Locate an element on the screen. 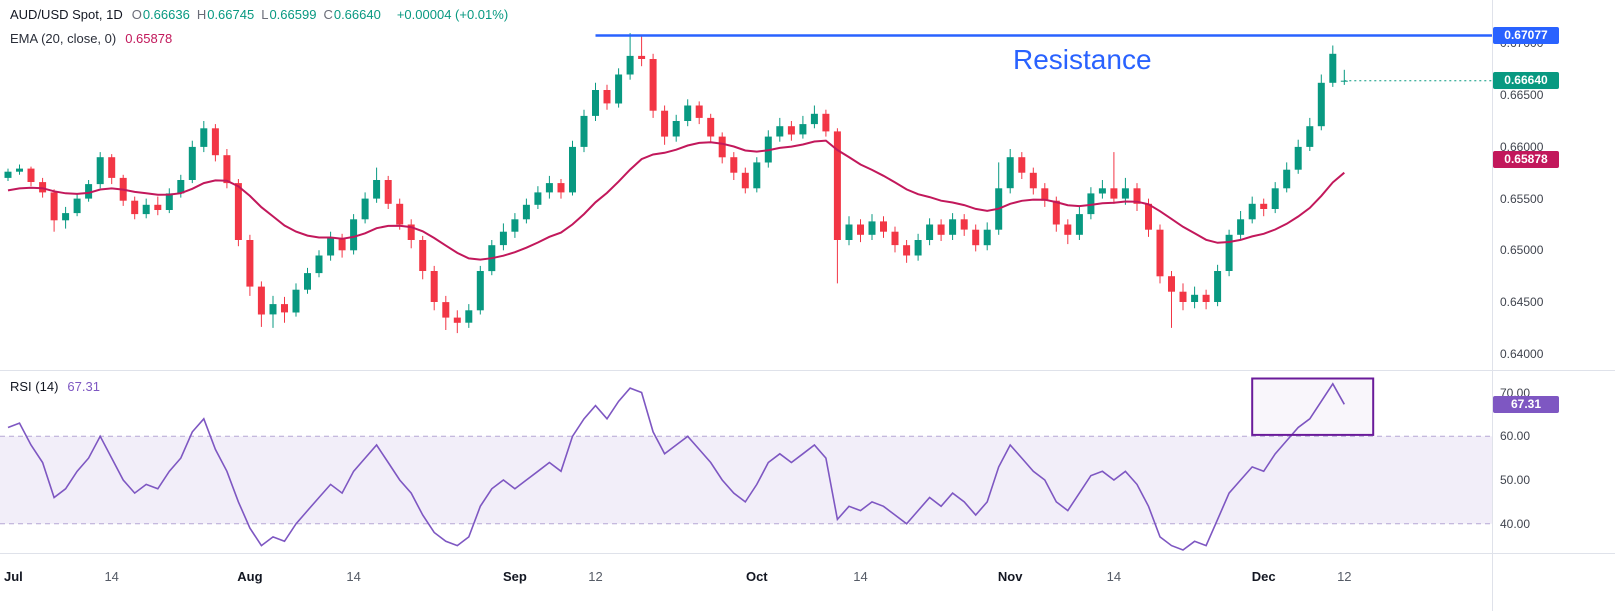  resistance-annotation-label: Resistance is located at coordinates (1082, 59).